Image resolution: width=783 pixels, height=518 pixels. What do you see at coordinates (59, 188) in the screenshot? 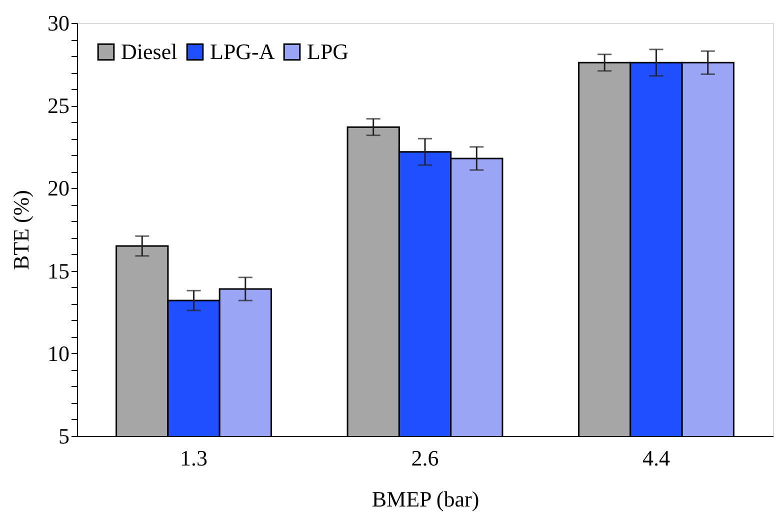
I see `y-tick-label: 20` at bounding box center [59, 188].